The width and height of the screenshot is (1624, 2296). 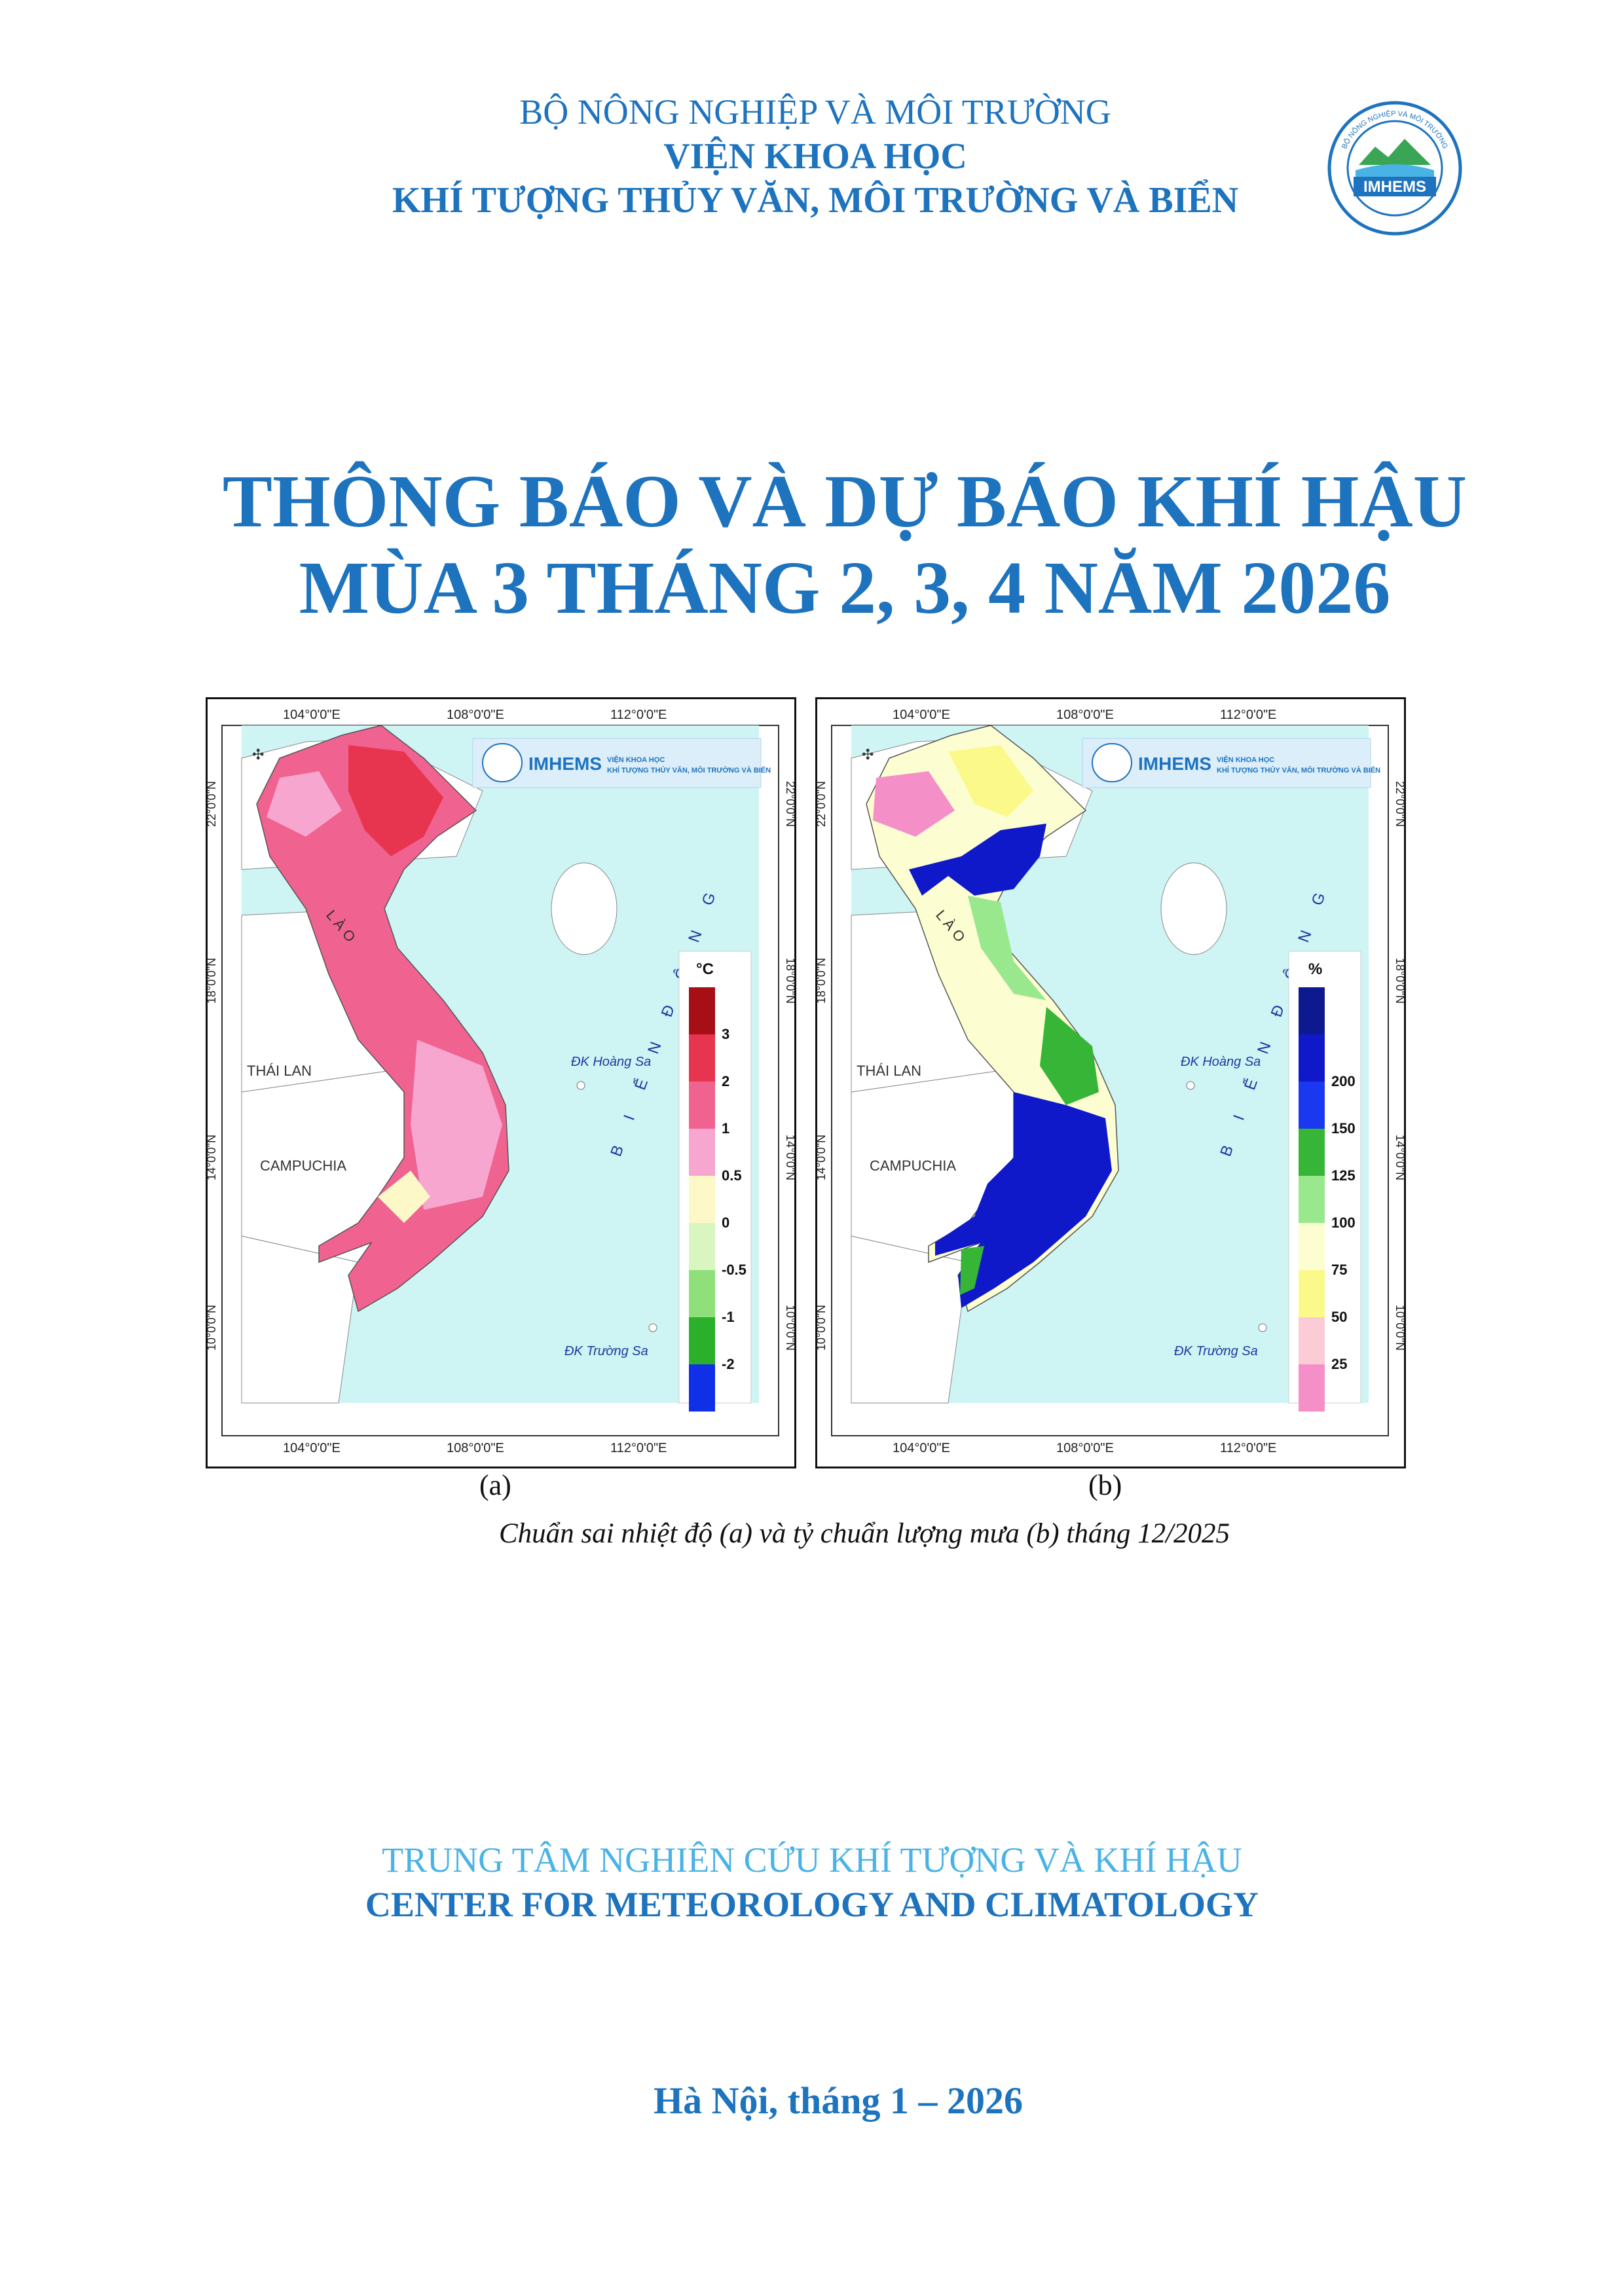 I want to click on map-b-legend-label-3: 125, so click(x=1343, y=1175).